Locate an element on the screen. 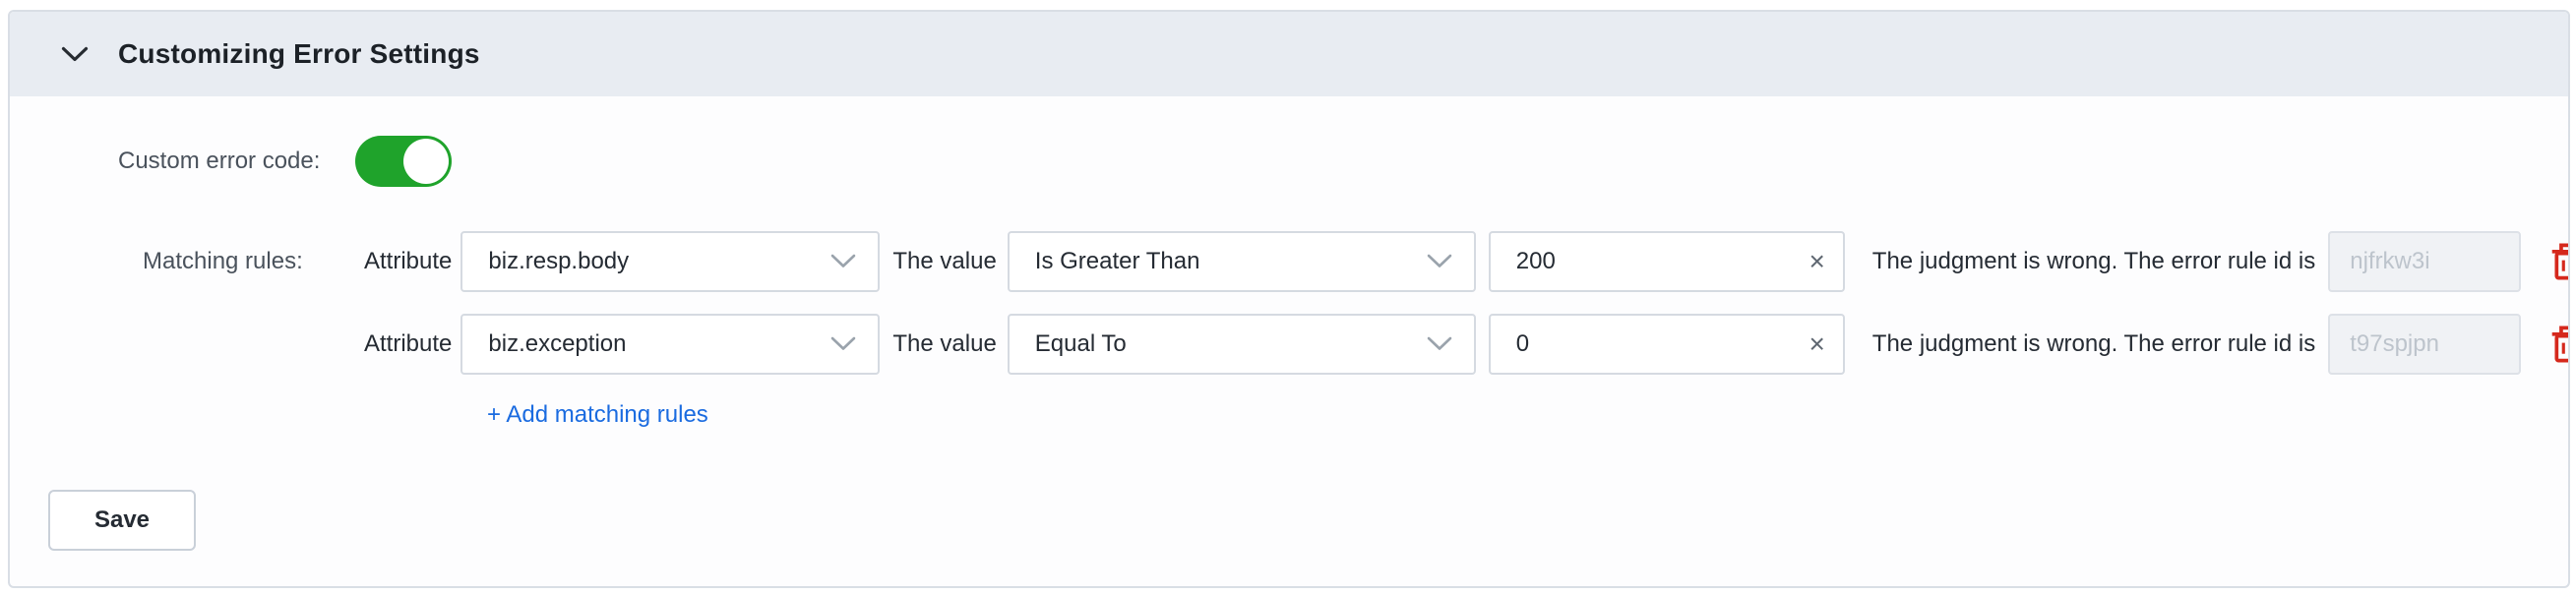 This screenshot has width=2576, height=594. save-row: Save is located at coordinates (1308, 521).